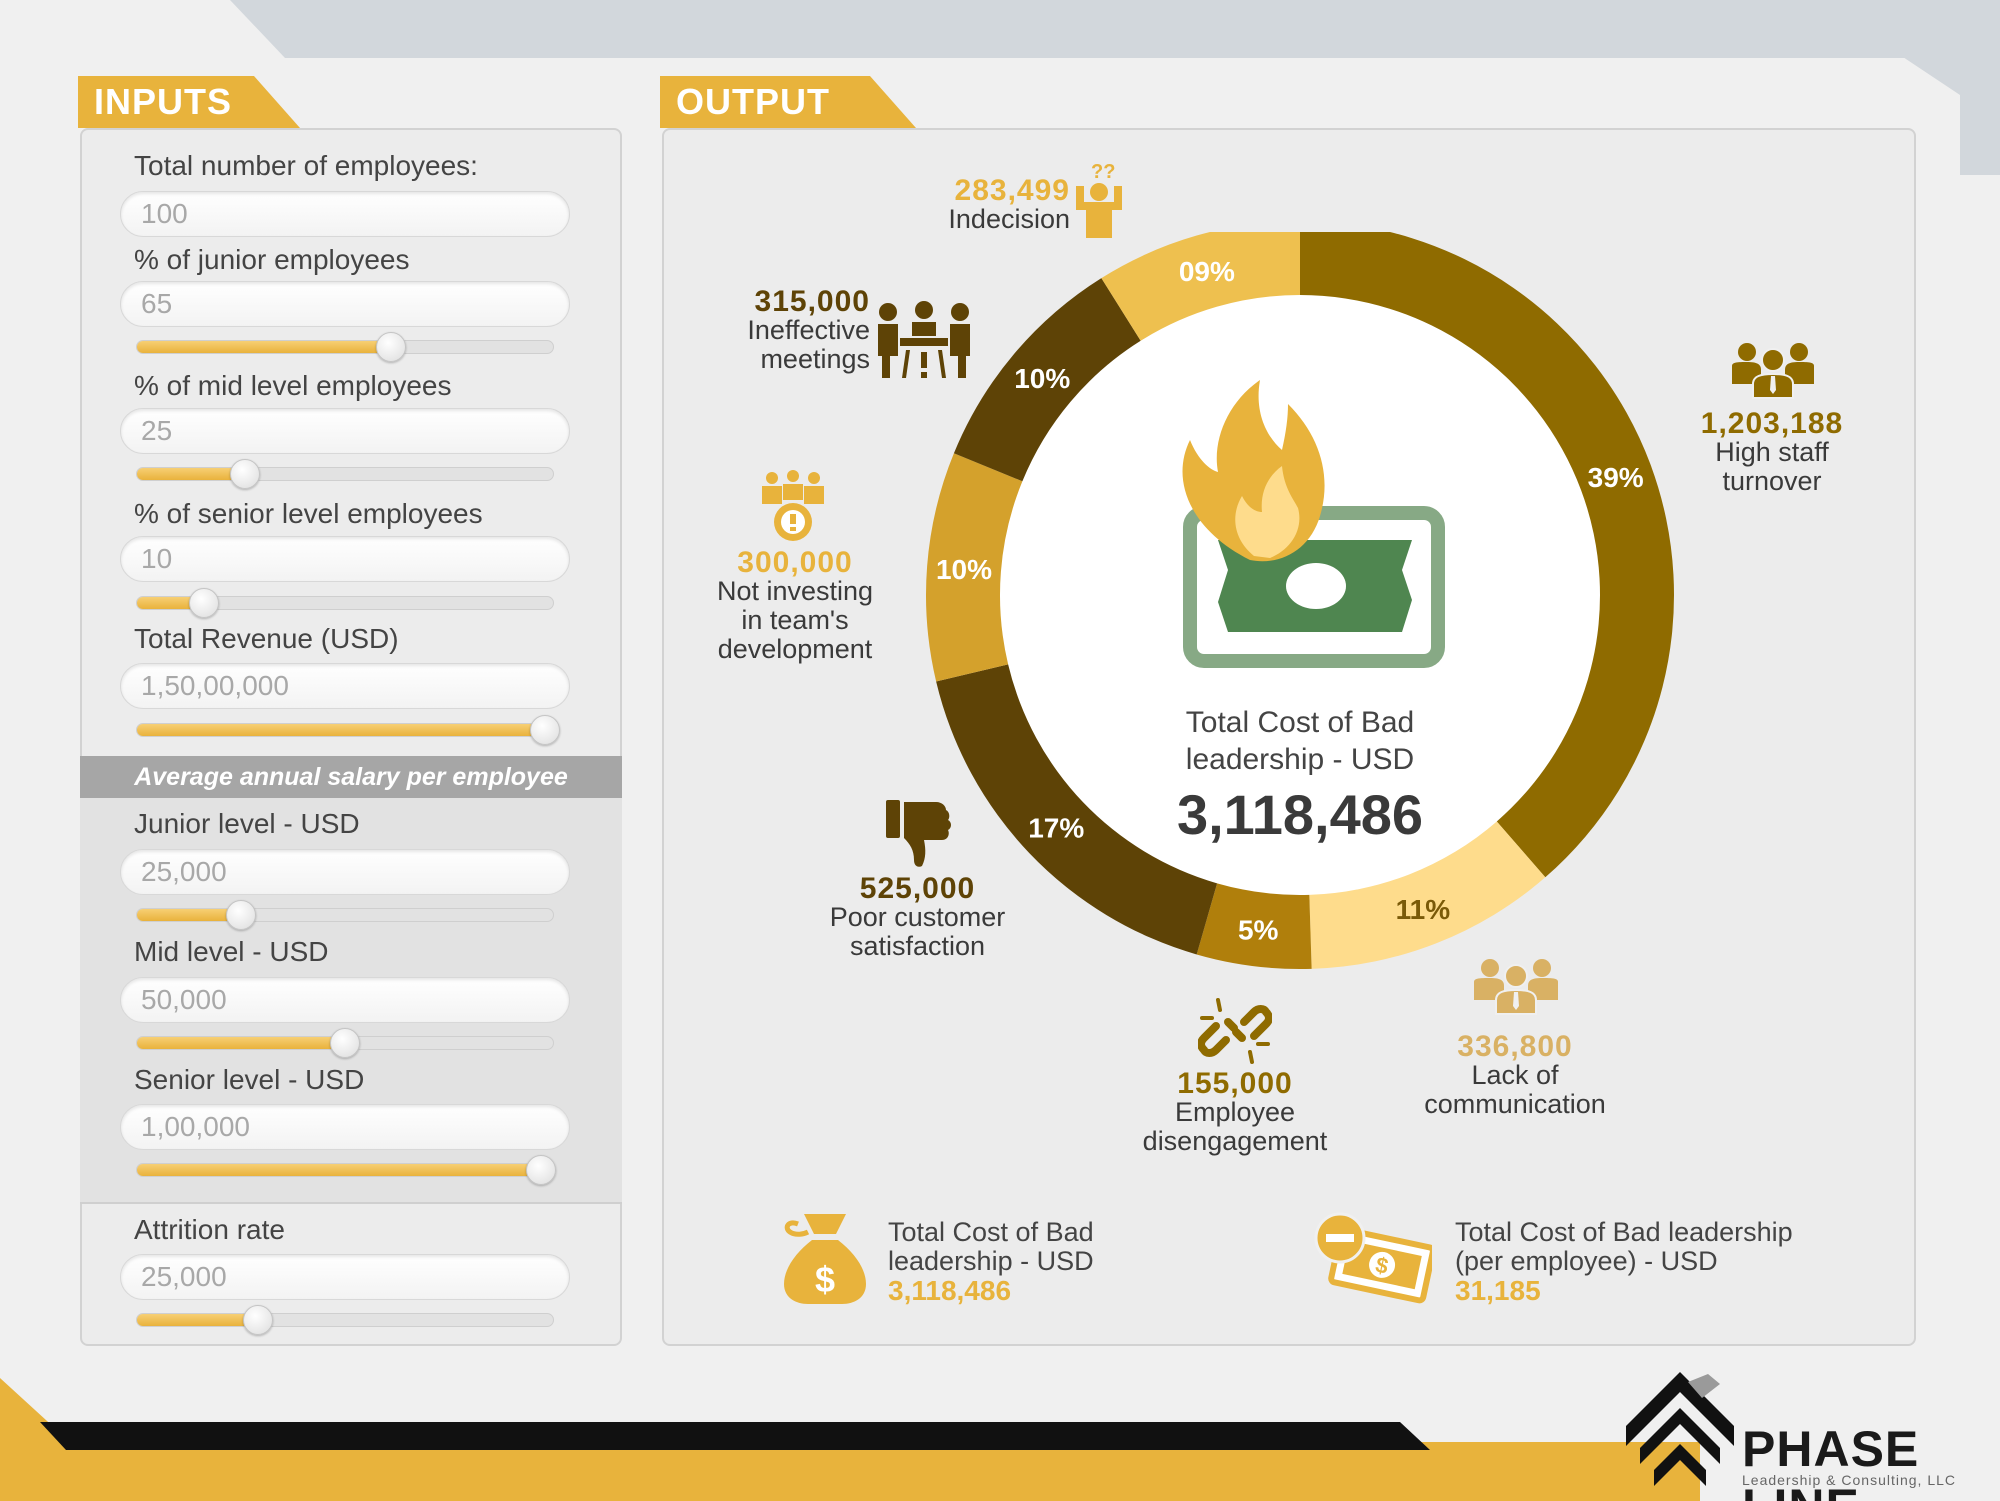 The width and height of the screenshot is (2000, 1501). I want to click on summary-per-employee-label-line1: Total Cost of Bad leadership, so click(1624, 1232).